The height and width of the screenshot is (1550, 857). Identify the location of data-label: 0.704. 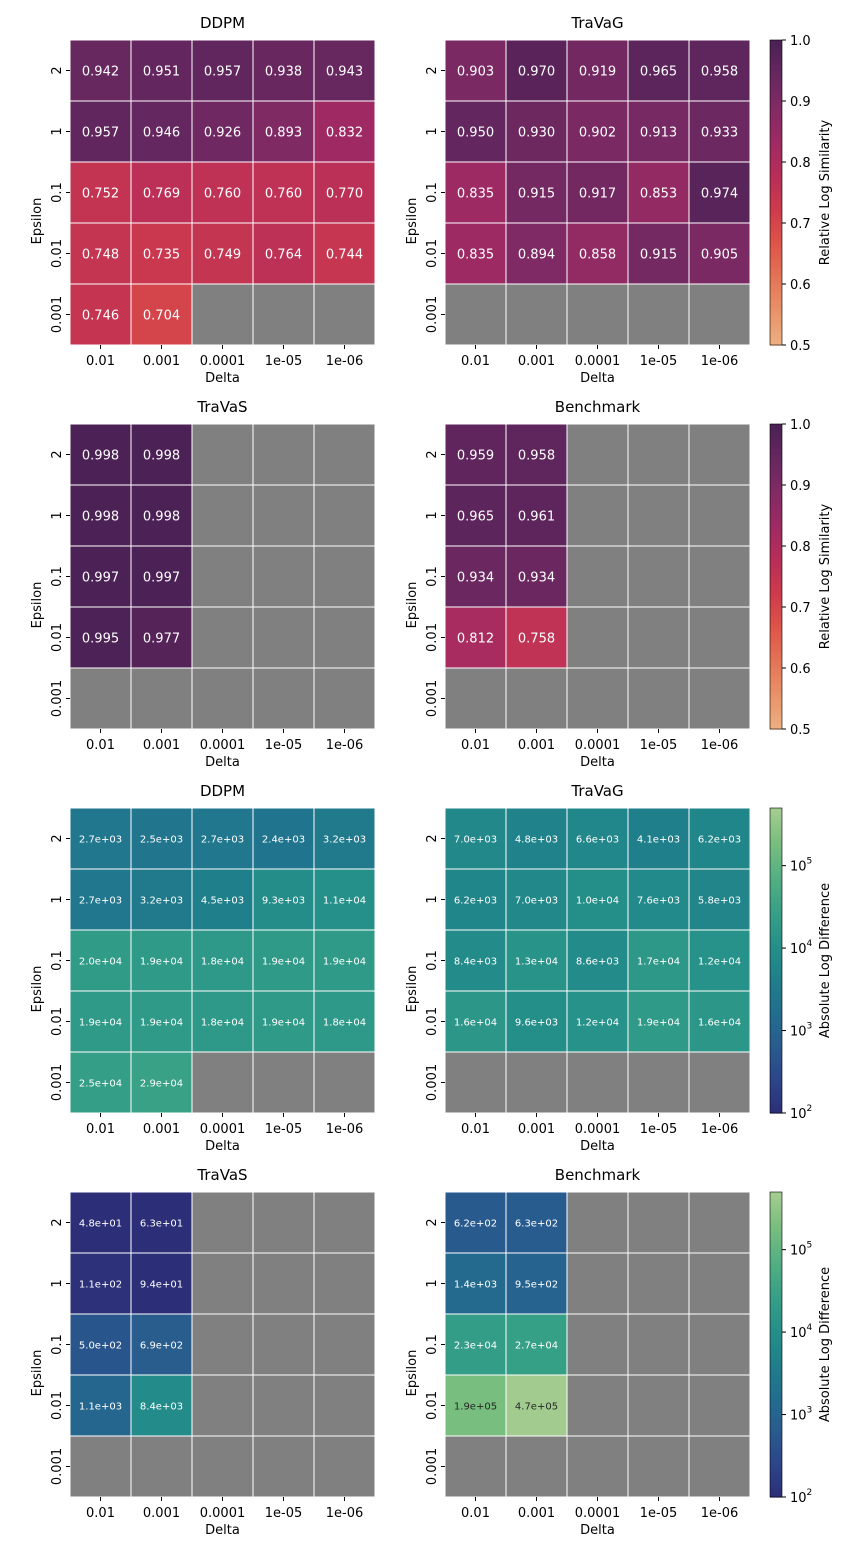
(161, 316).